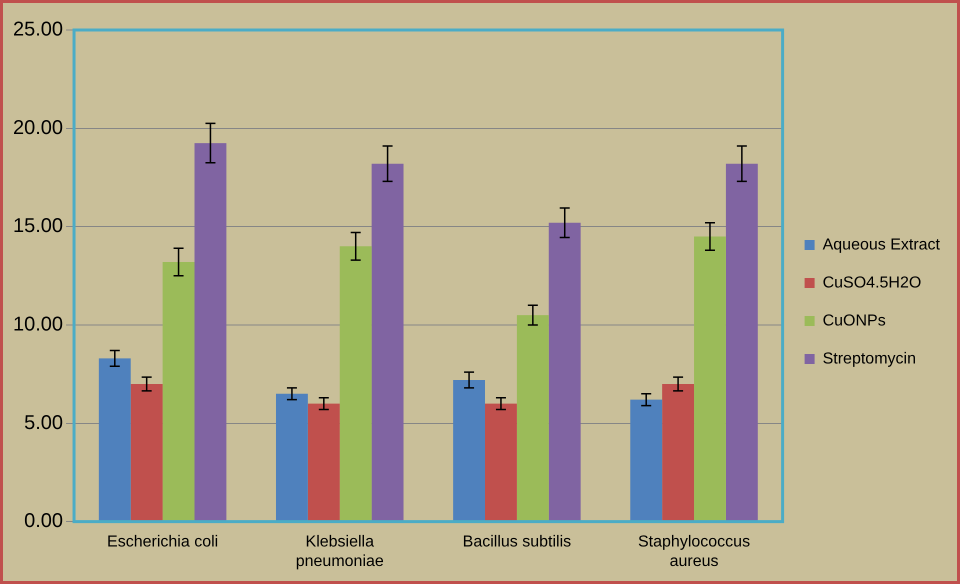 This screenshot has width=960, height=584. I want to click on x-tick-label: Bacillus subtilis, so click(517, 542).